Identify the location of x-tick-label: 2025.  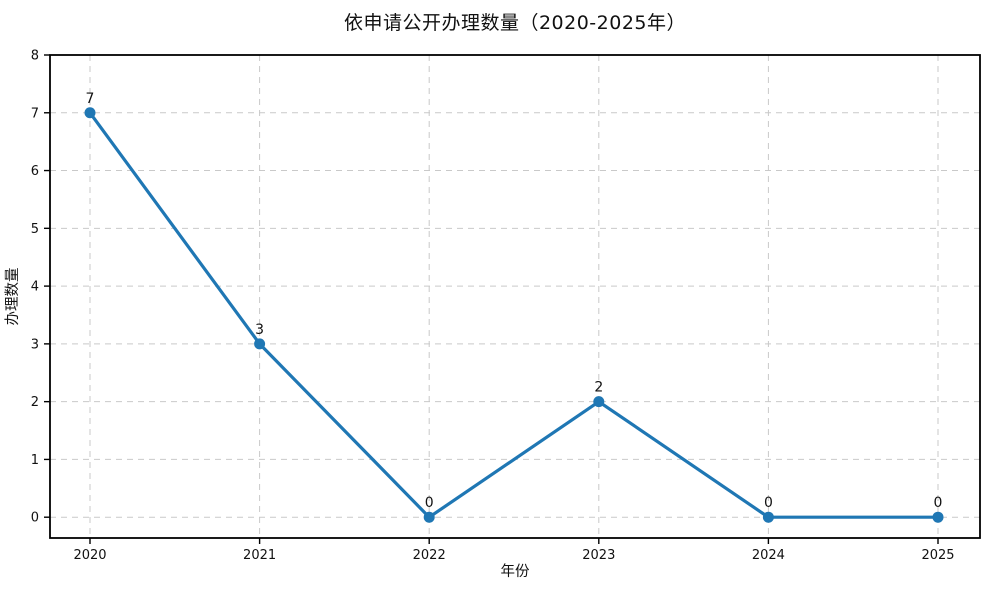
(937, 555).